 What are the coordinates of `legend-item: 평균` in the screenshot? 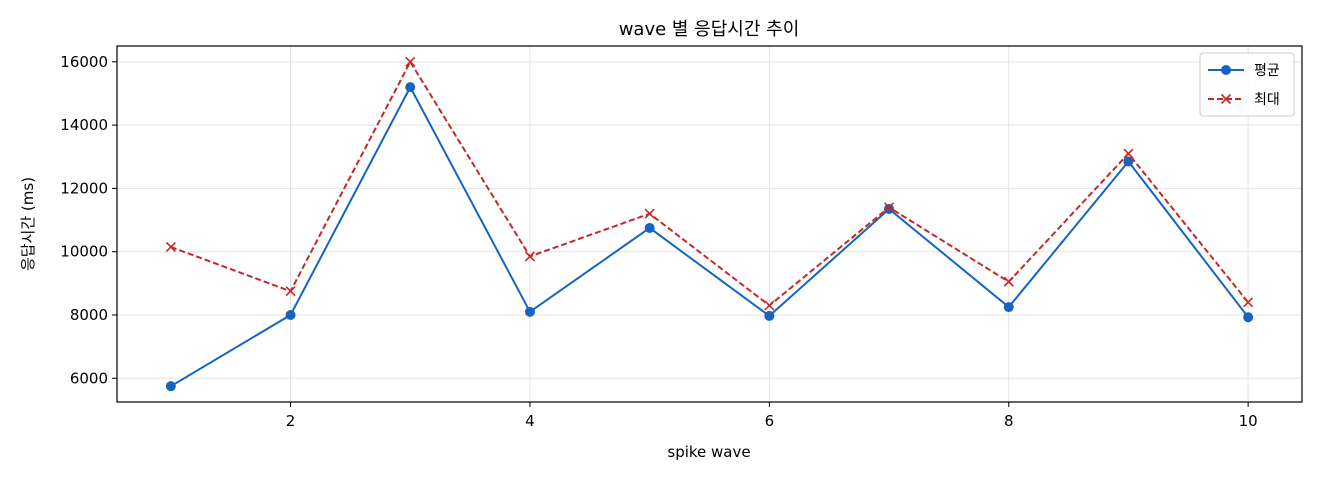 It's located at (1244, 71).